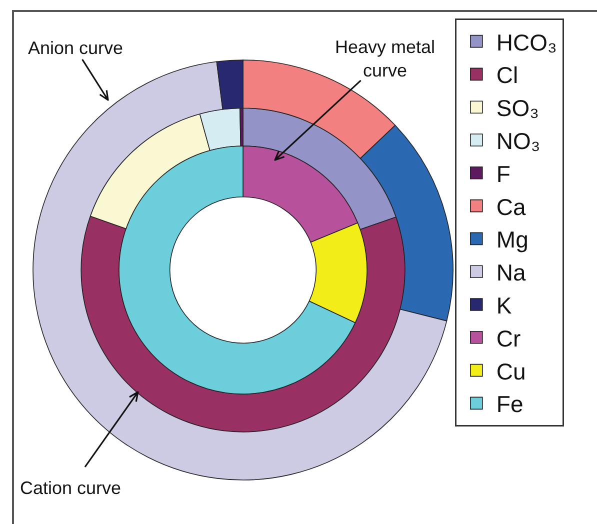 This screenshot has height=524, width=597. Describe the element at coordinates (76, 48) in the screenshot. I see `text: Anion curve` at that location.